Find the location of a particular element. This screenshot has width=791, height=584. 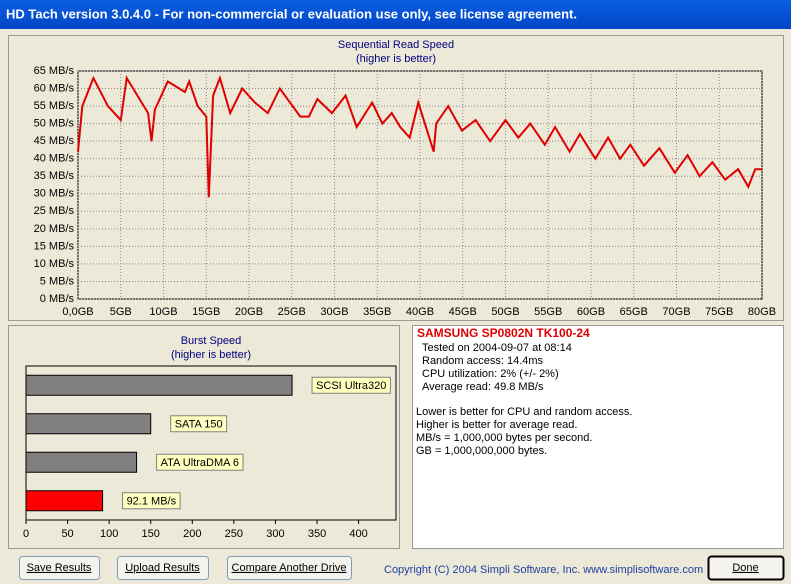

bar-label: SCSI Ultra320 is located at coordinates (351, 385).